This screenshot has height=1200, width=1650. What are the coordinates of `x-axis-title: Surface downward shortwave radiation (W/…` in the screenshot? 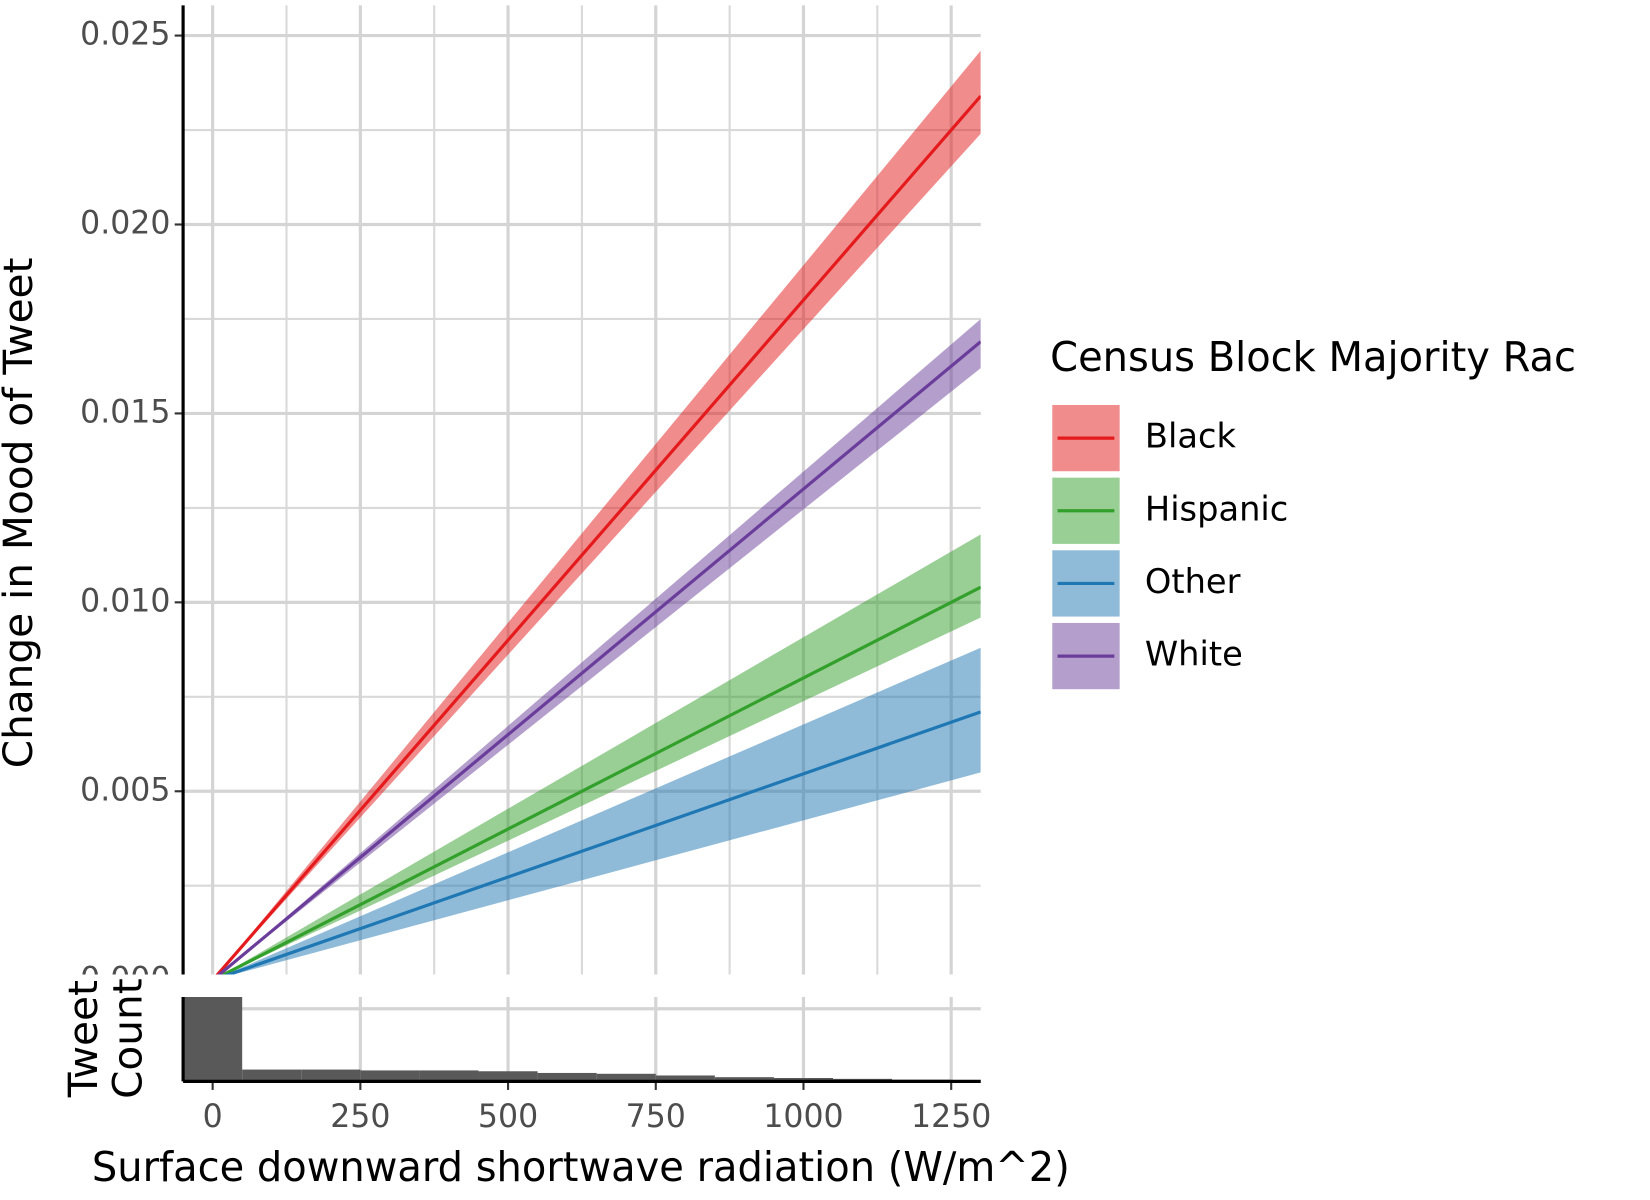 It's located at (581, 1167).